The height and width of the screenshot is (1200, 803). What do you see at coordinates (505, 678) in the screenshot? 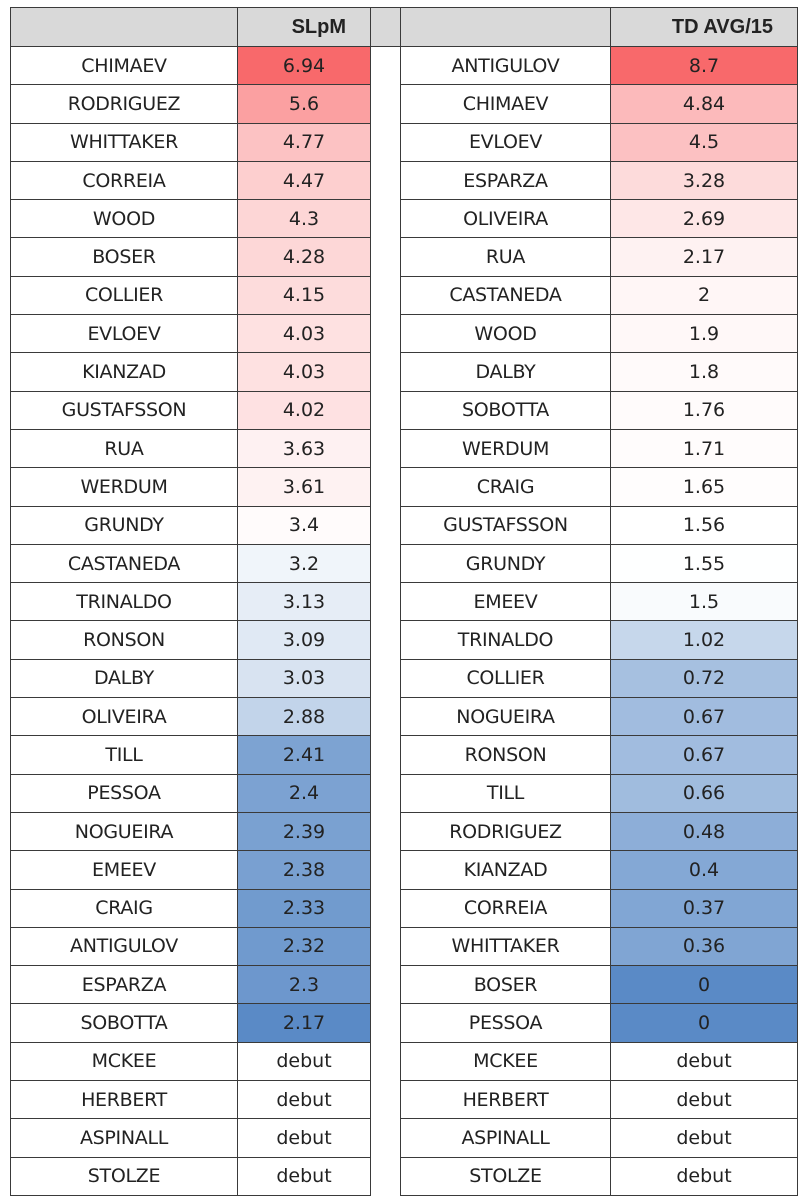
I see `right-fighter-name: COLLIER` at bounding box center [505, 678].